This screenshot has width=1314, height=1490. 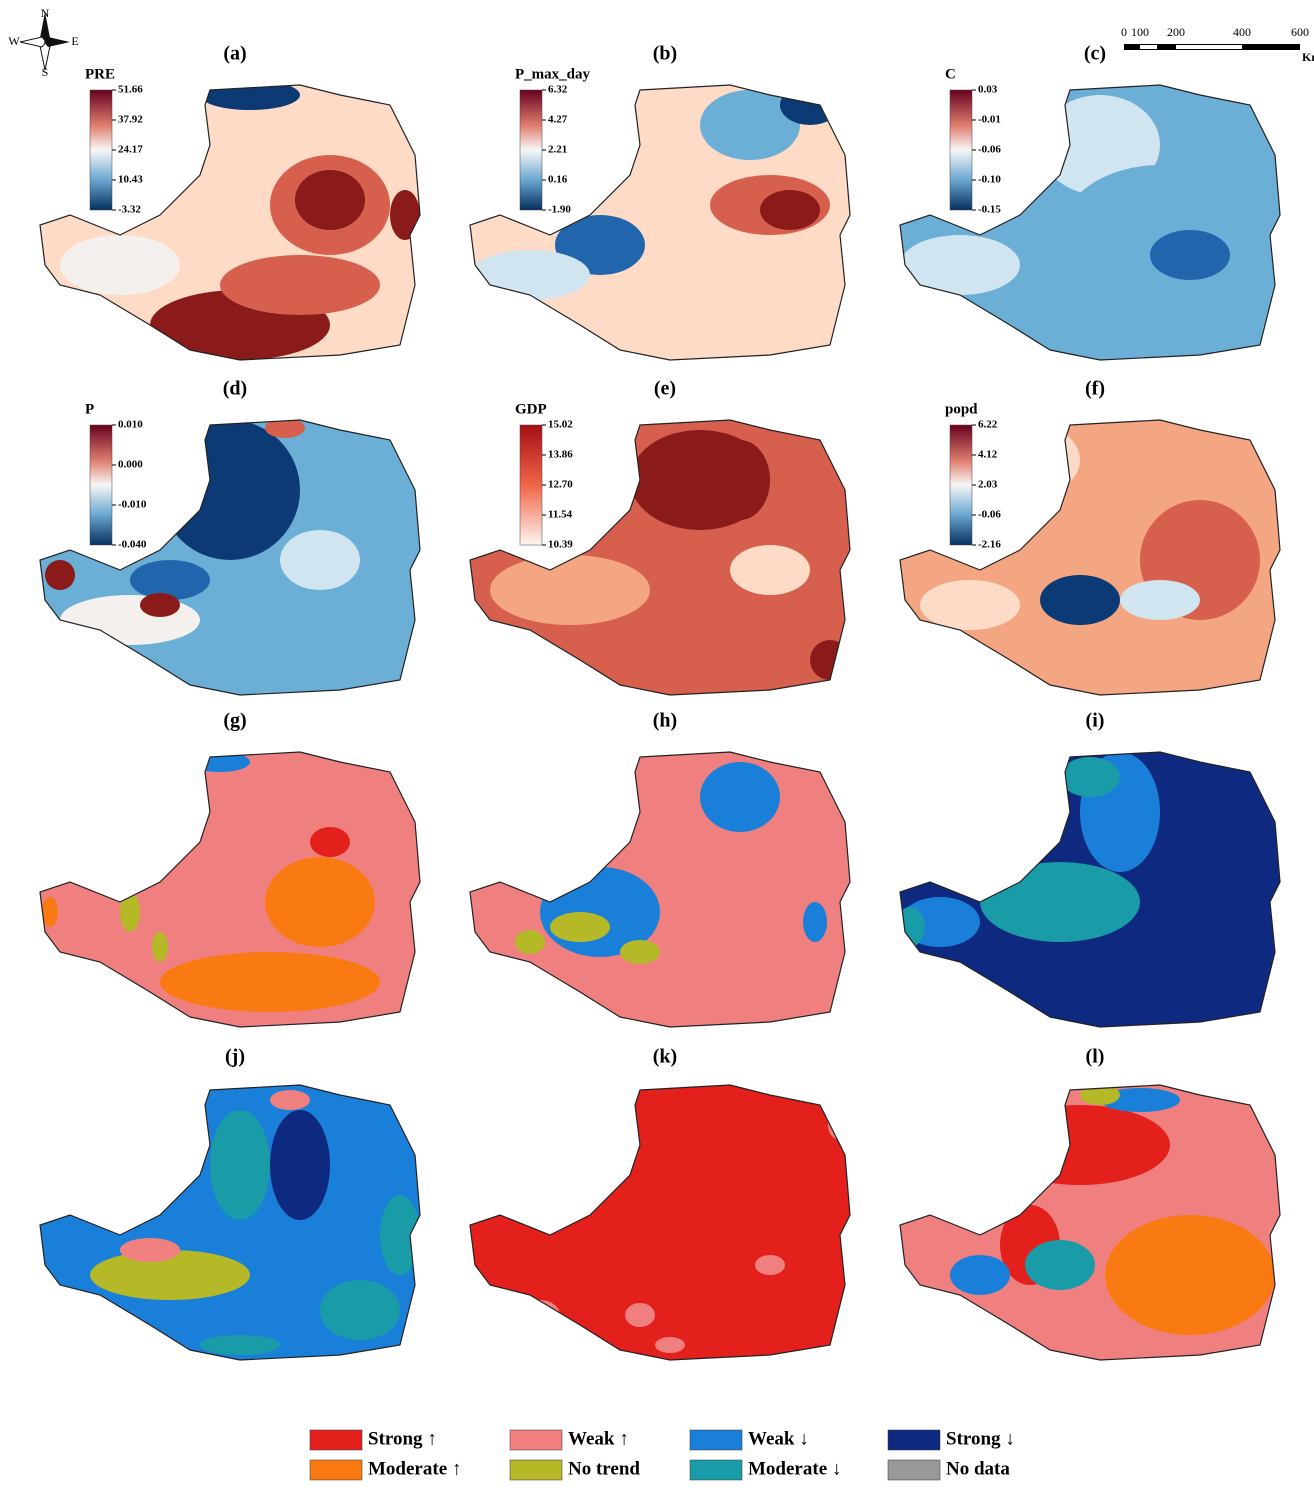 I want to click on colorbar-label: 0.010, so click(x=130, y=425).